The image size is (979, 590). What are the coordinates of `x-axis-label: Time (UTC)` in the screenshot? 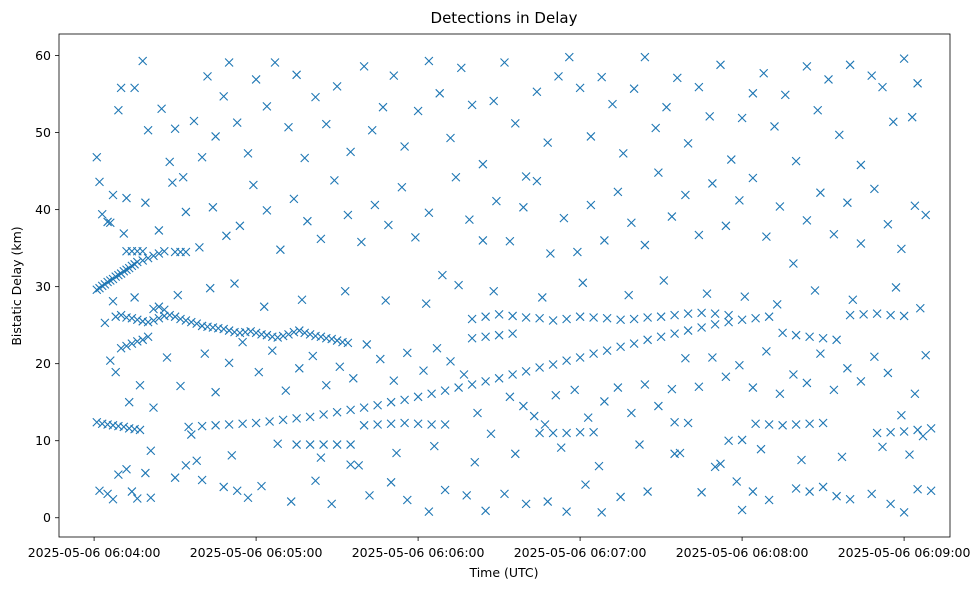 It's located at (503, 572).